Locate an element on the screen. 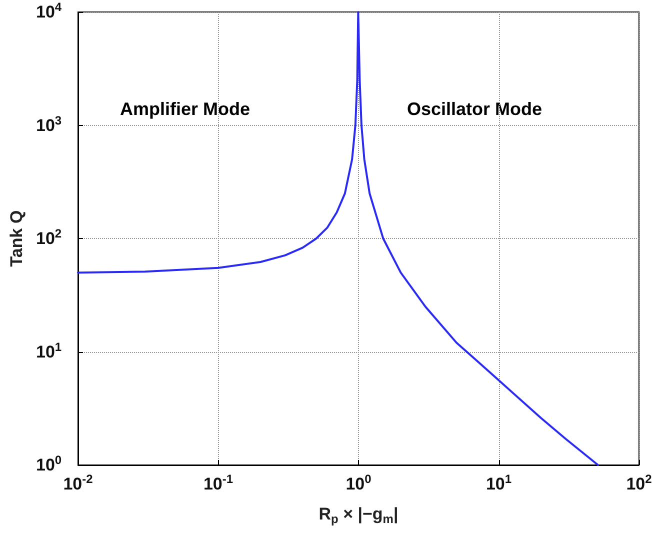 This screenshot has width=667, height=557. annotation: Amplifier Mode is located at coordinates (185, 109).